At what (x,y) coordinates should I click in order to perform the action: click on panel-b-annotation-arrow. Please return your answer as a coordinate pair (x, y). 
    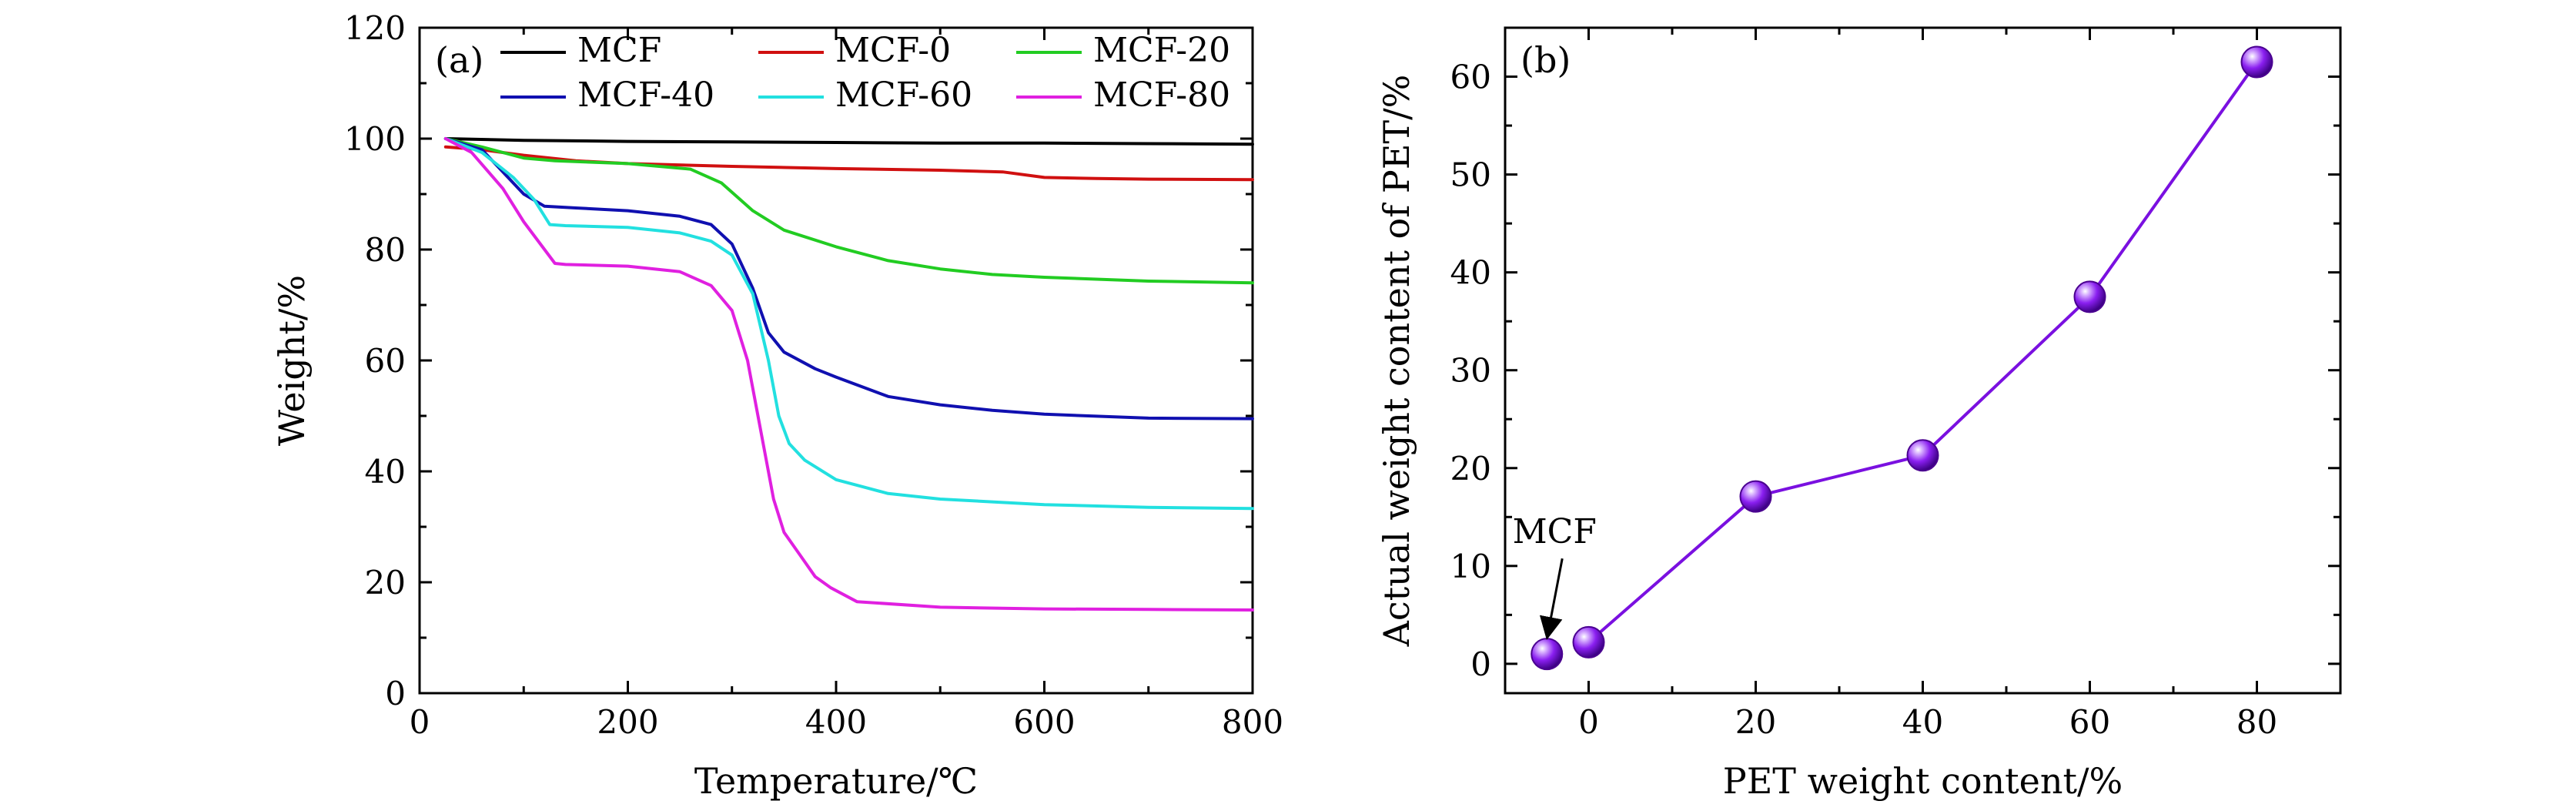
    Looking at the image, I should click on (1552, 599).